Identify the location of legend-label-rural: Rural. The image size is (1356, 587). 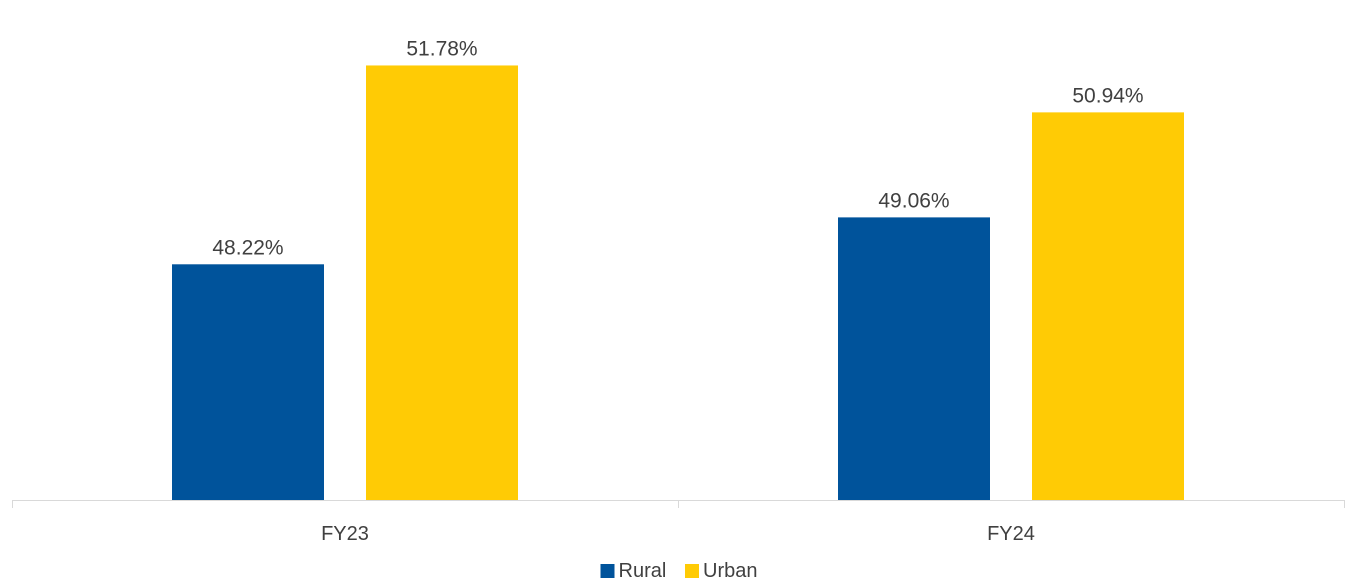
(643, 571).